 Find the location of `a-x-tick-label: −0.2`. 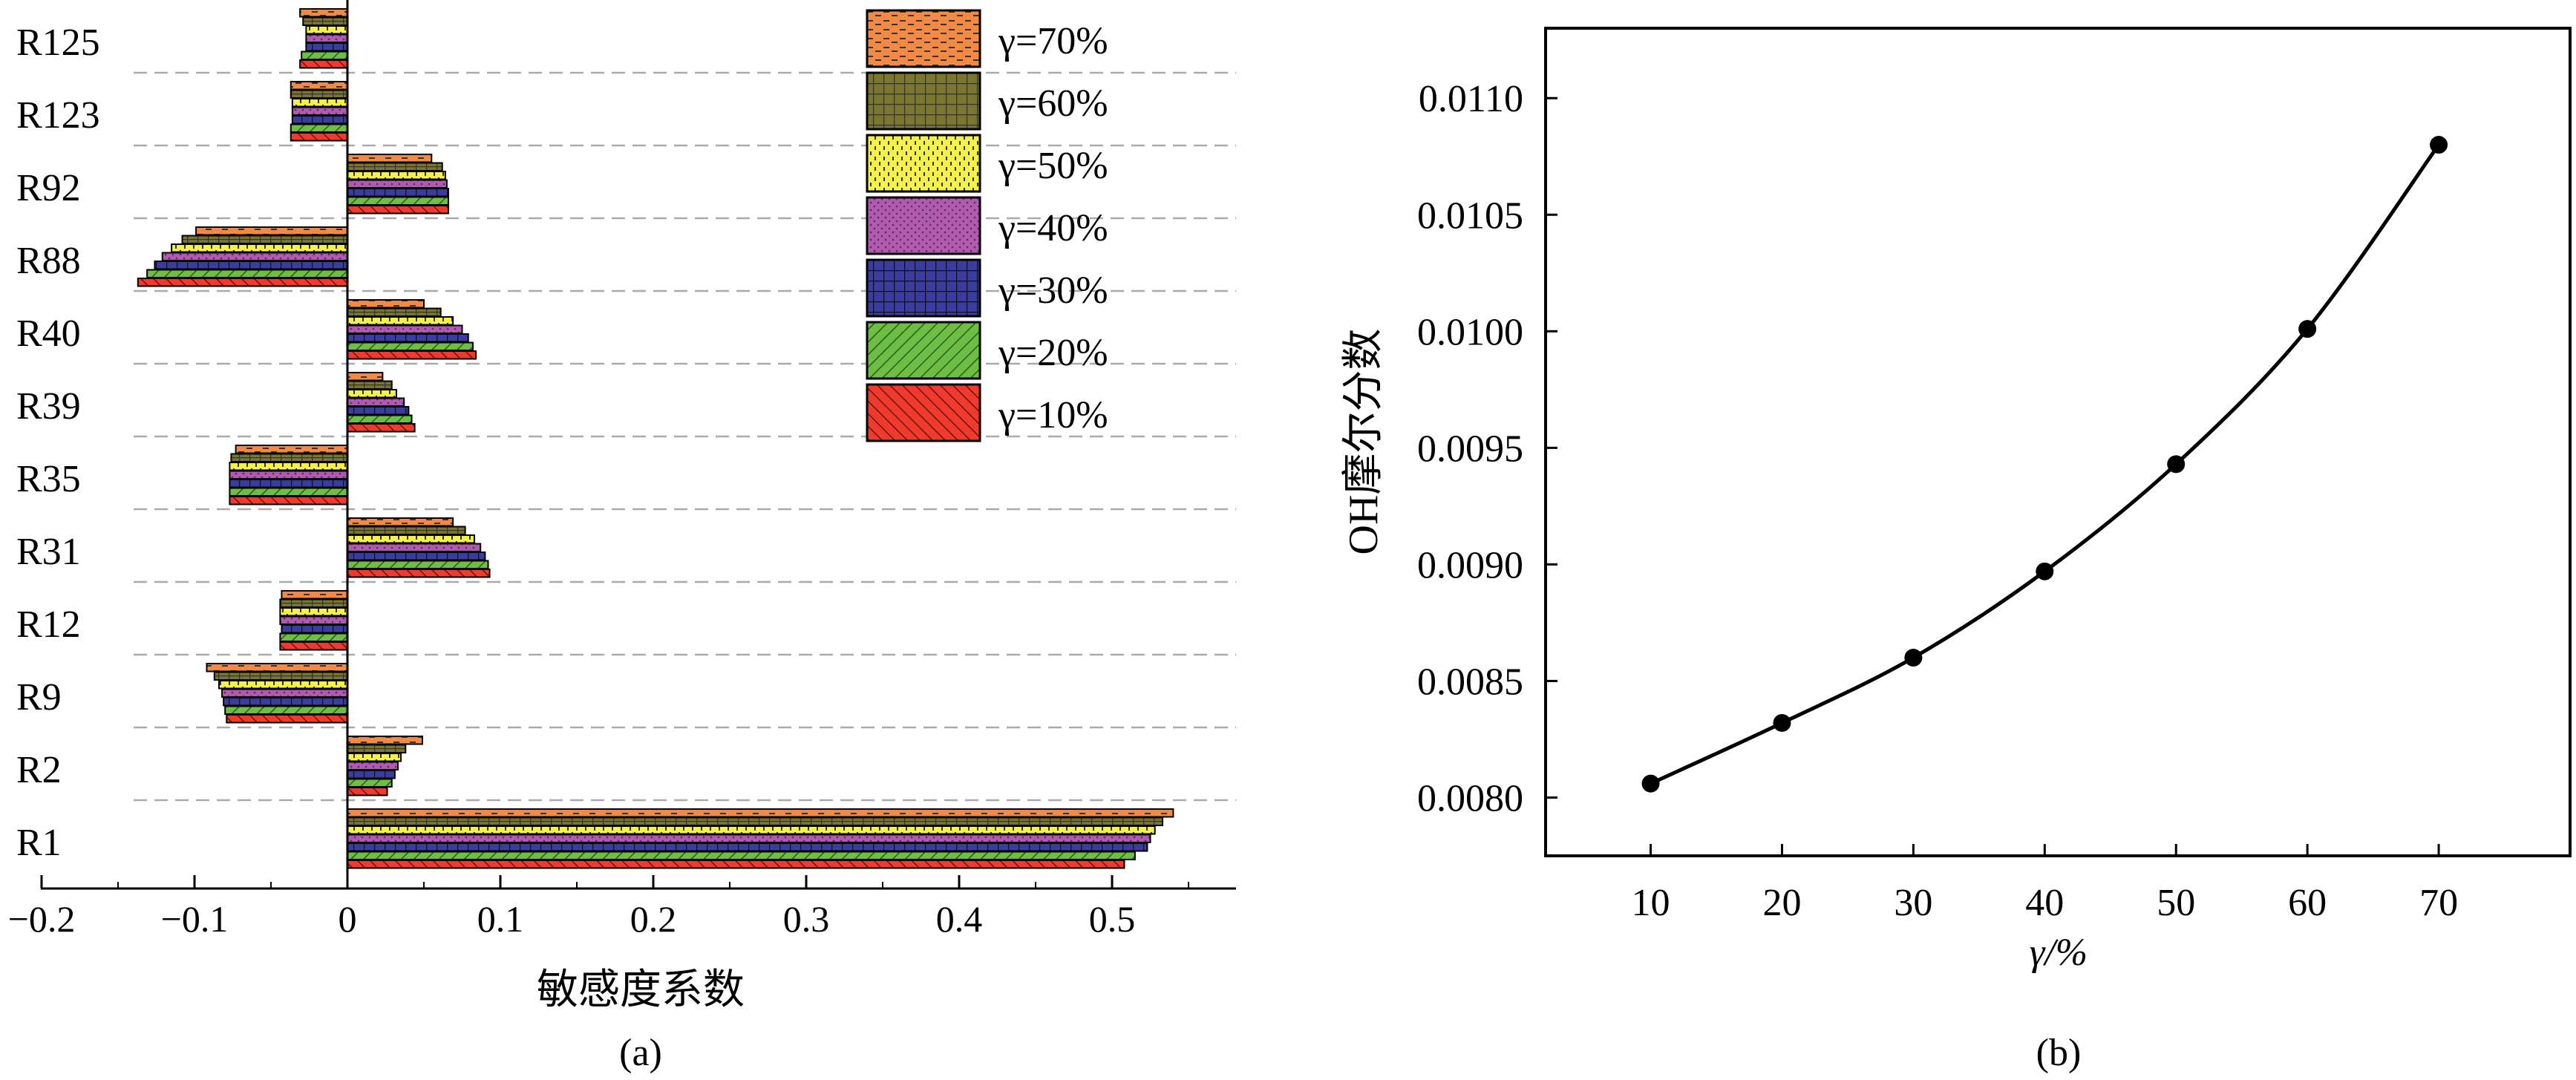

a-x-tick-label: −0.2 is located at coordinates (42, 919).